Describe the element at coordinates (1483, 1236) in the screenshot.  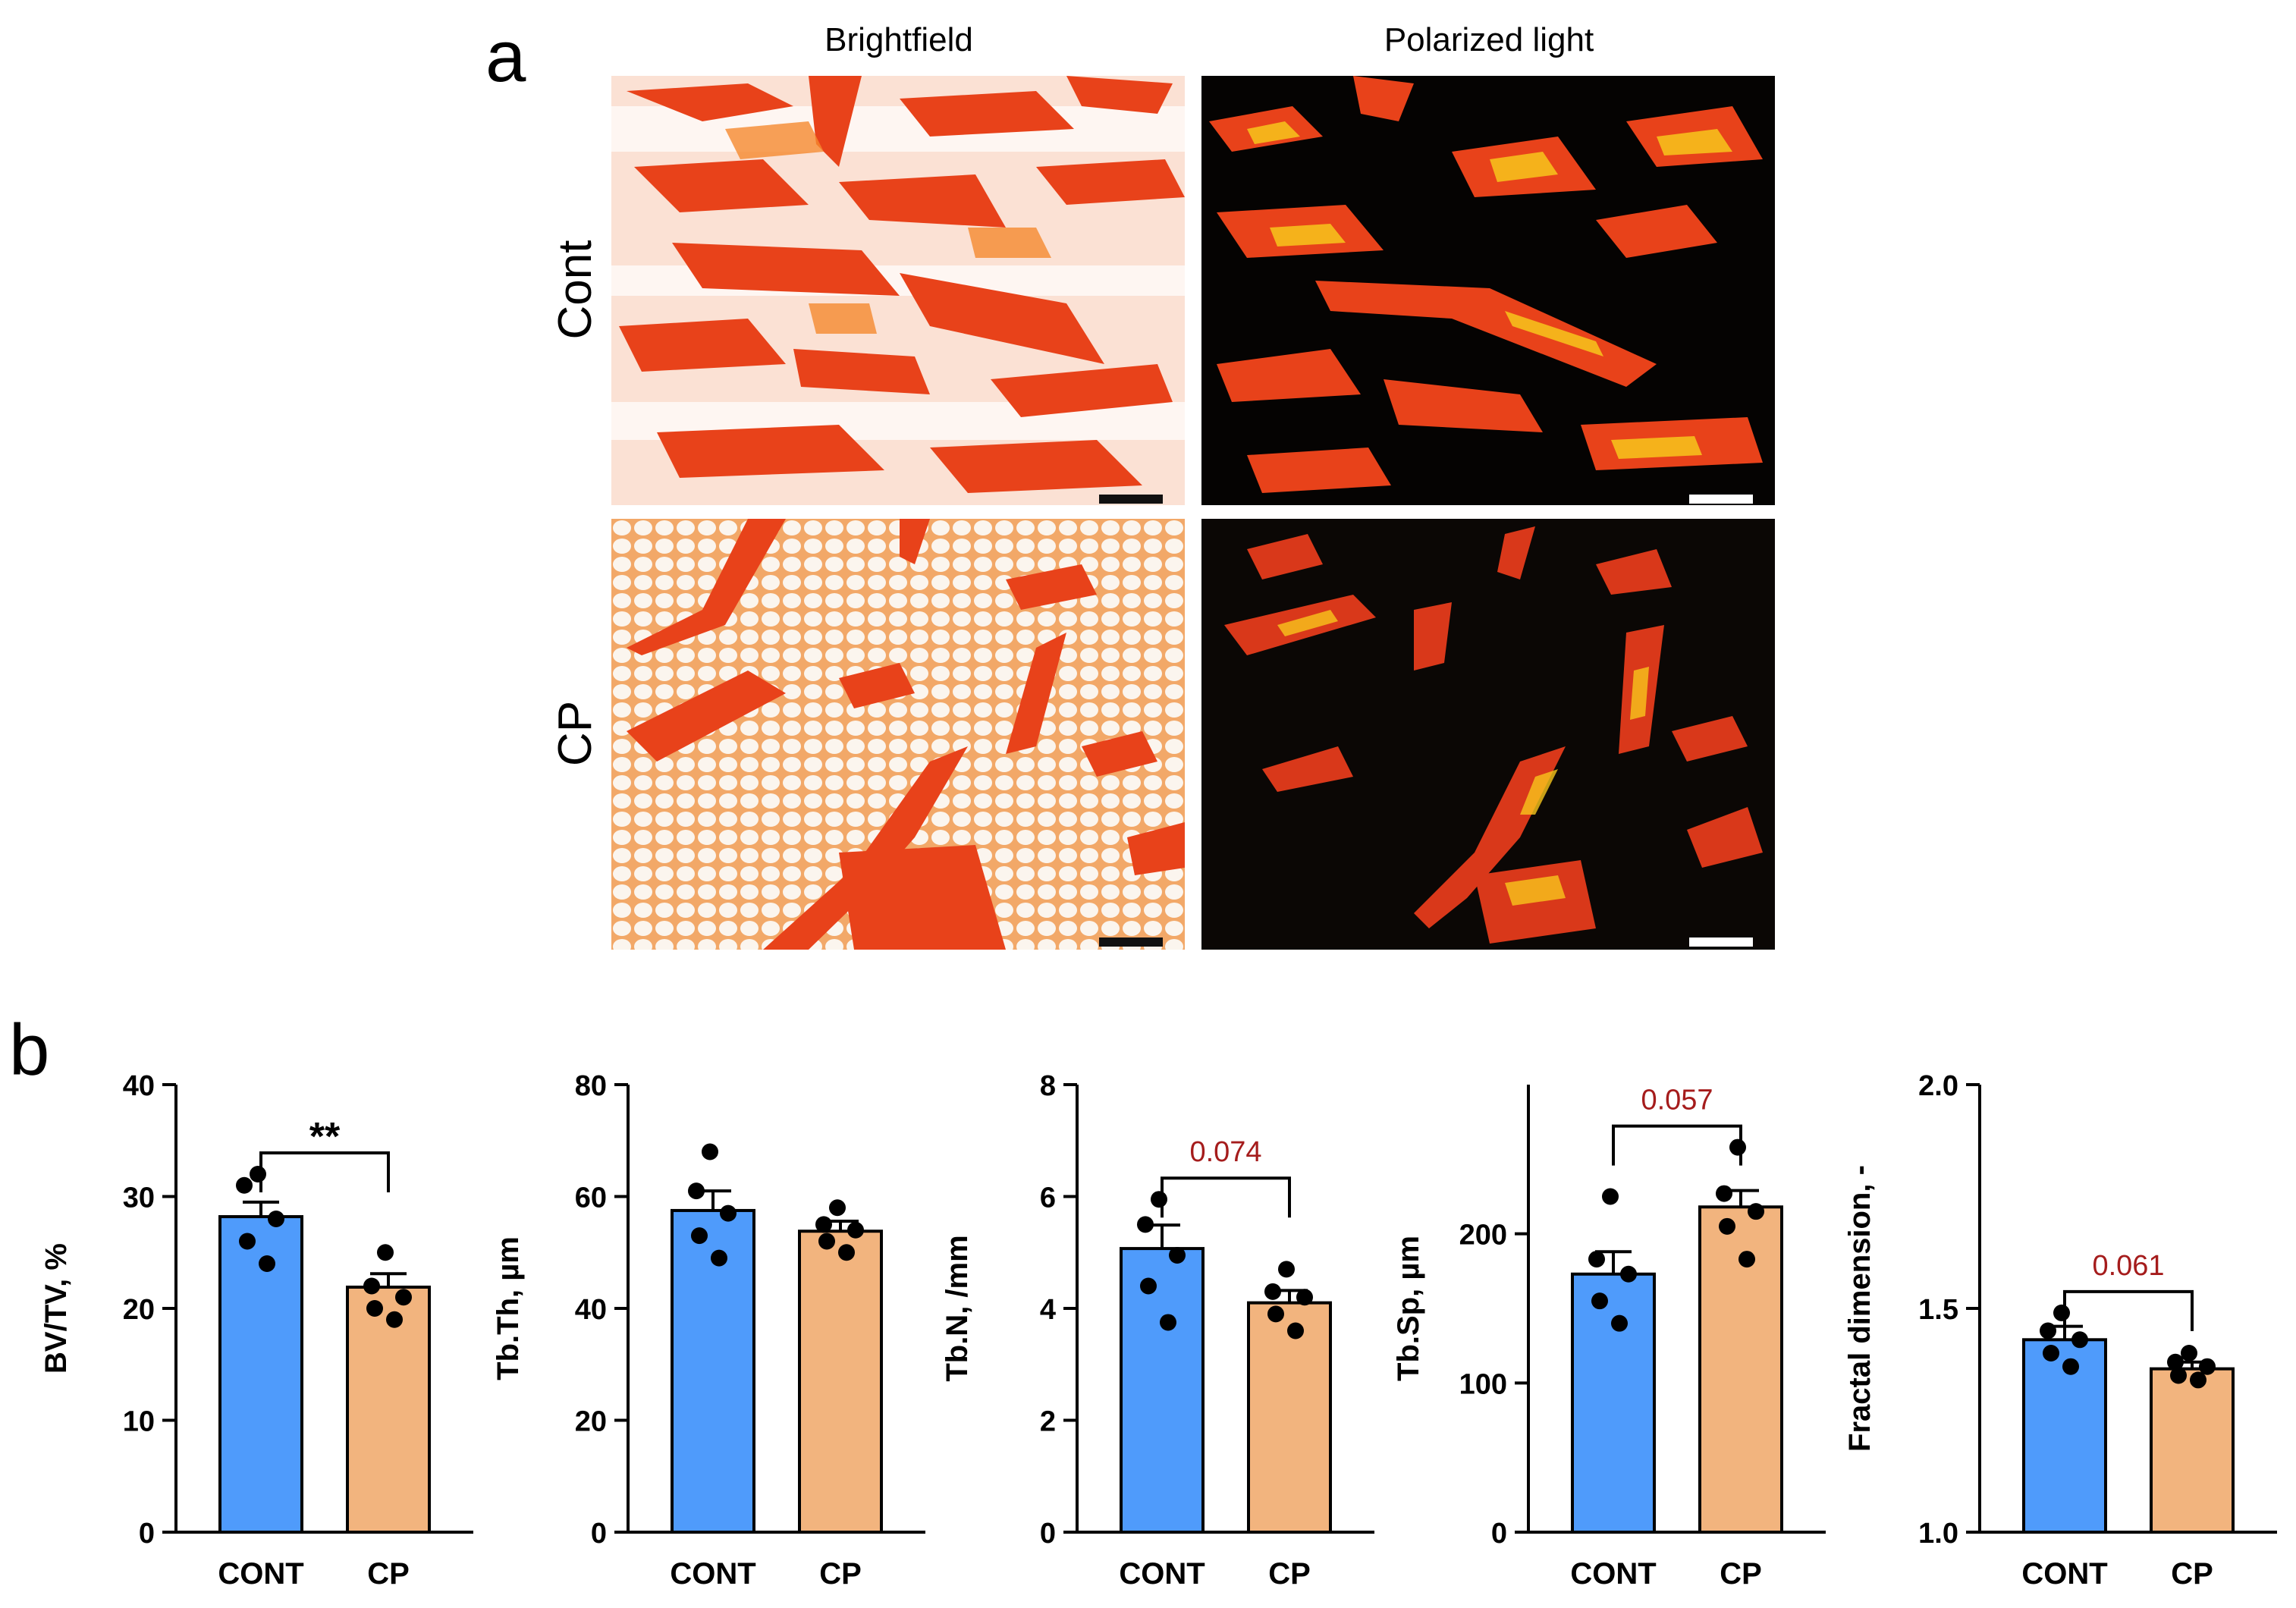
I see `y-tick-label: 200` at that location.